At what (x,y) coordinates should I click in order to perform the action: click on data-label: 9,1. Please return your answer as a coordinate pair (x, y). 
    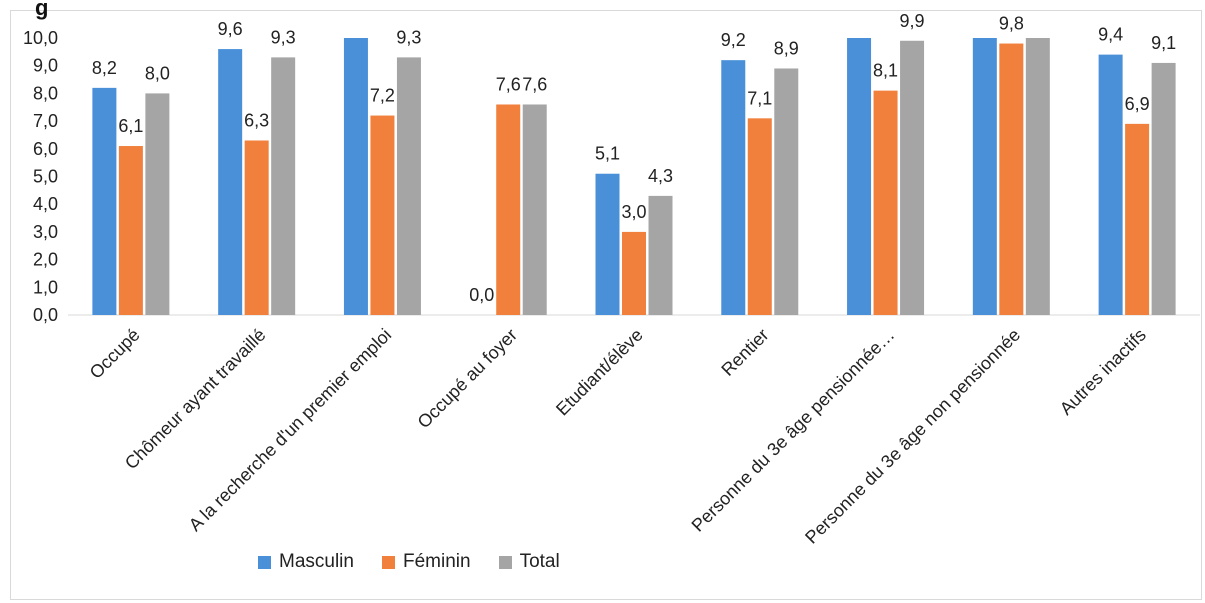
    Looking at the image, I should click on (1163, 43).